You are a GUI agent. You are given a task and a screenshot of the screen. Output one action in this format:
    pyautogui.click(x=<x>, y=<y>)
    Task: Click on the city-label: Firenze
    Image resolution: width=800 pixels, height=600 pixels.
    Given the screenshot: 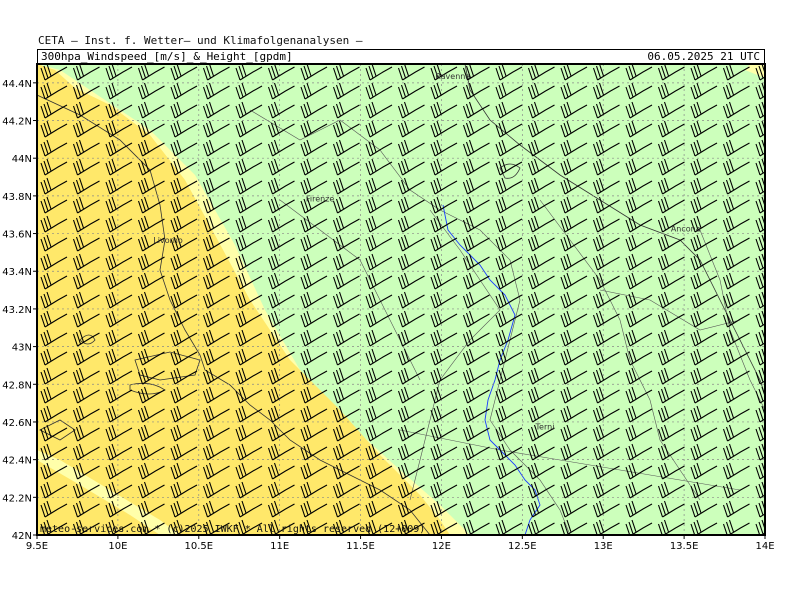 What is the action you would take?
    pyautogui.click(x=320, y=199)
    